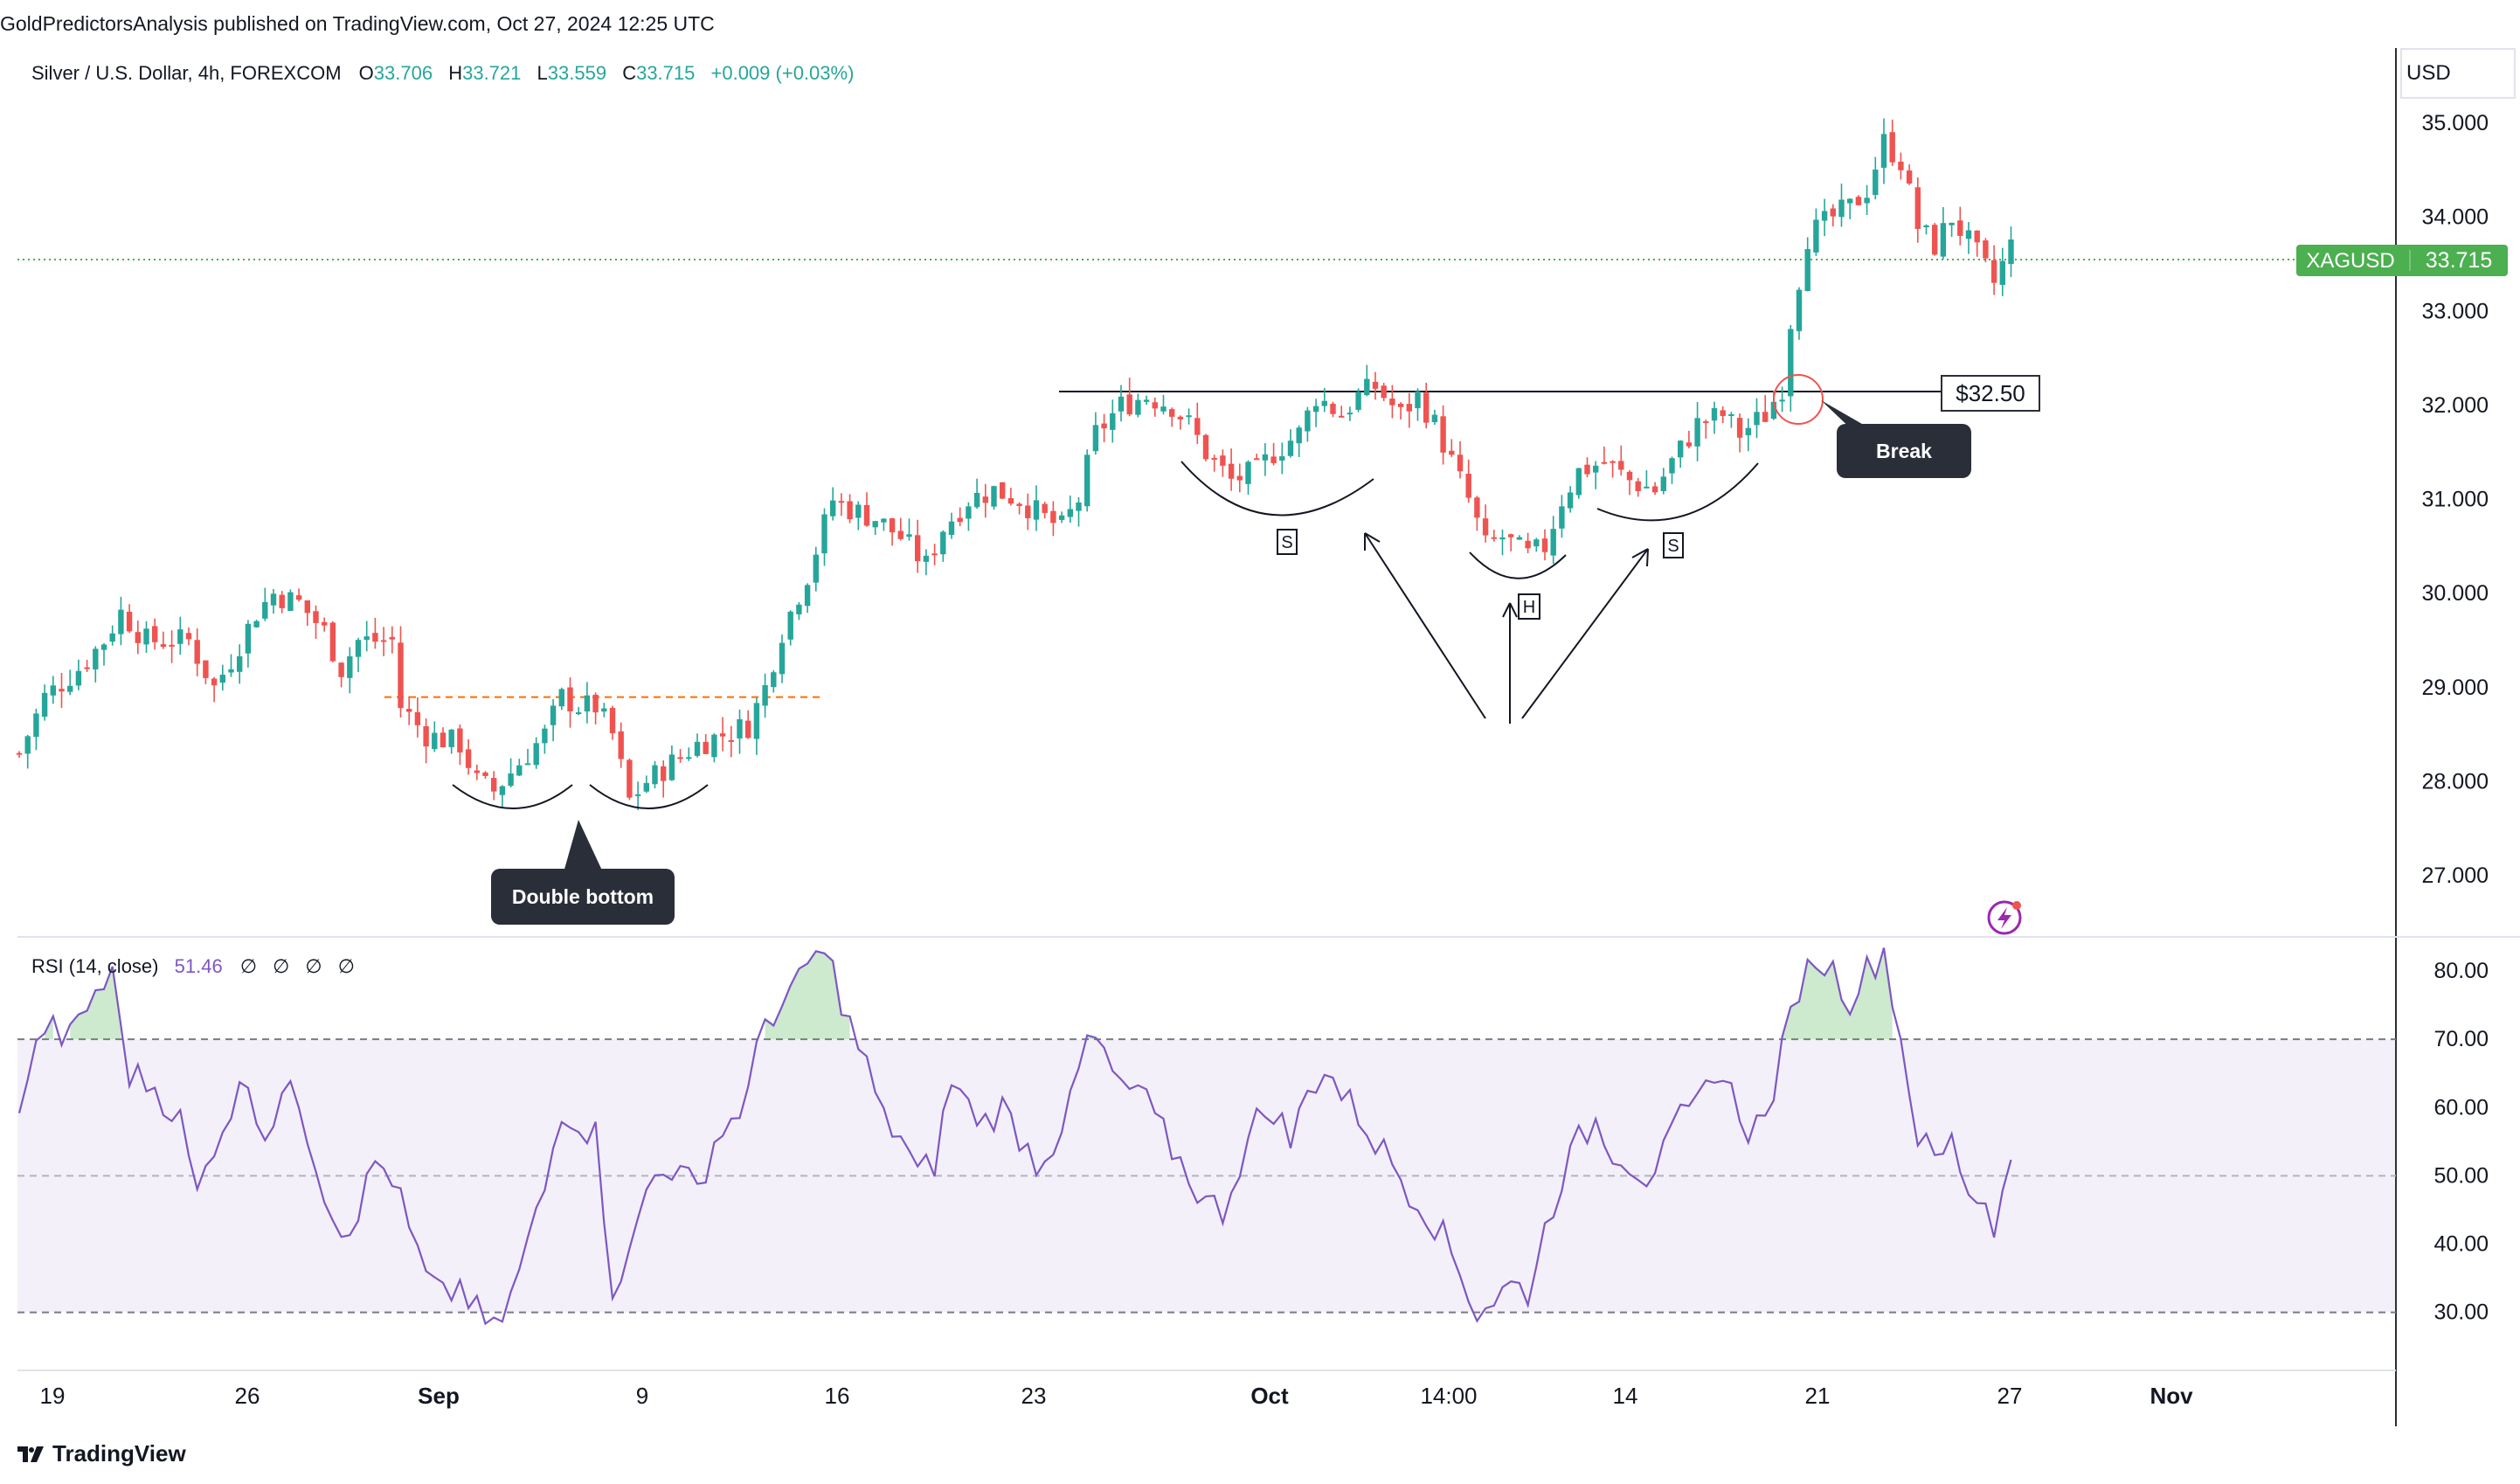  What do you see at coordinates (2458, 73) in the screenshot?
I see `currency-box` at bounding box center [2458, 73].